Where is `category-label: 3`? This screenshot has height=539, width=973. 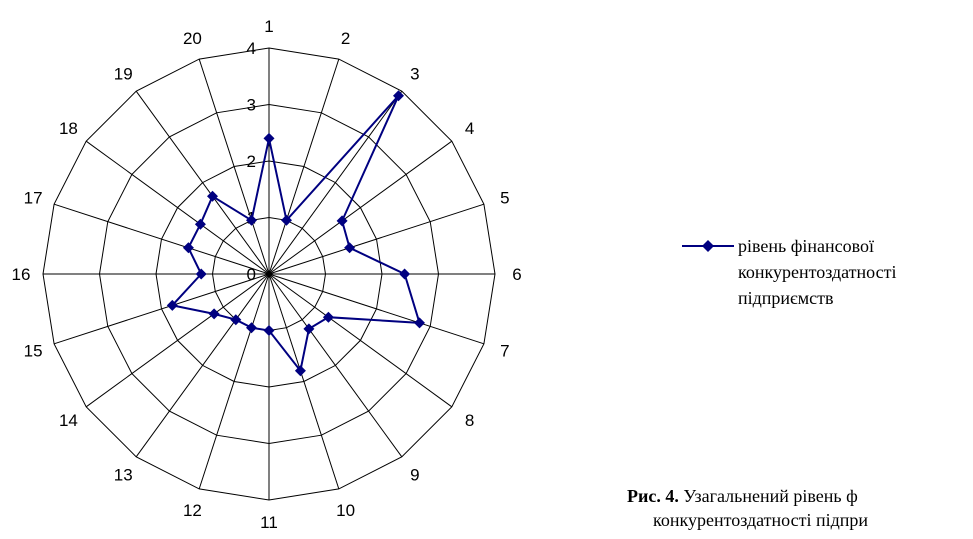 category-label: 3 is located at coordinates (414, 73).